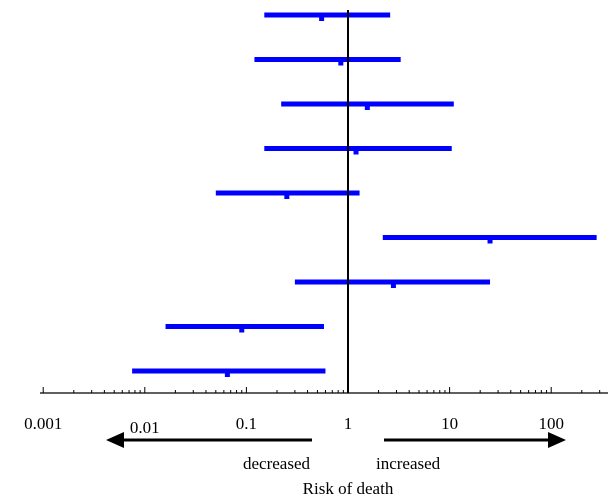 The height and width of the screenshot is (501, 610). What do you see at coordinates (115, 440) in the screenshot?
I see `decreased-arrowhead` at bounding box center [115, 440].